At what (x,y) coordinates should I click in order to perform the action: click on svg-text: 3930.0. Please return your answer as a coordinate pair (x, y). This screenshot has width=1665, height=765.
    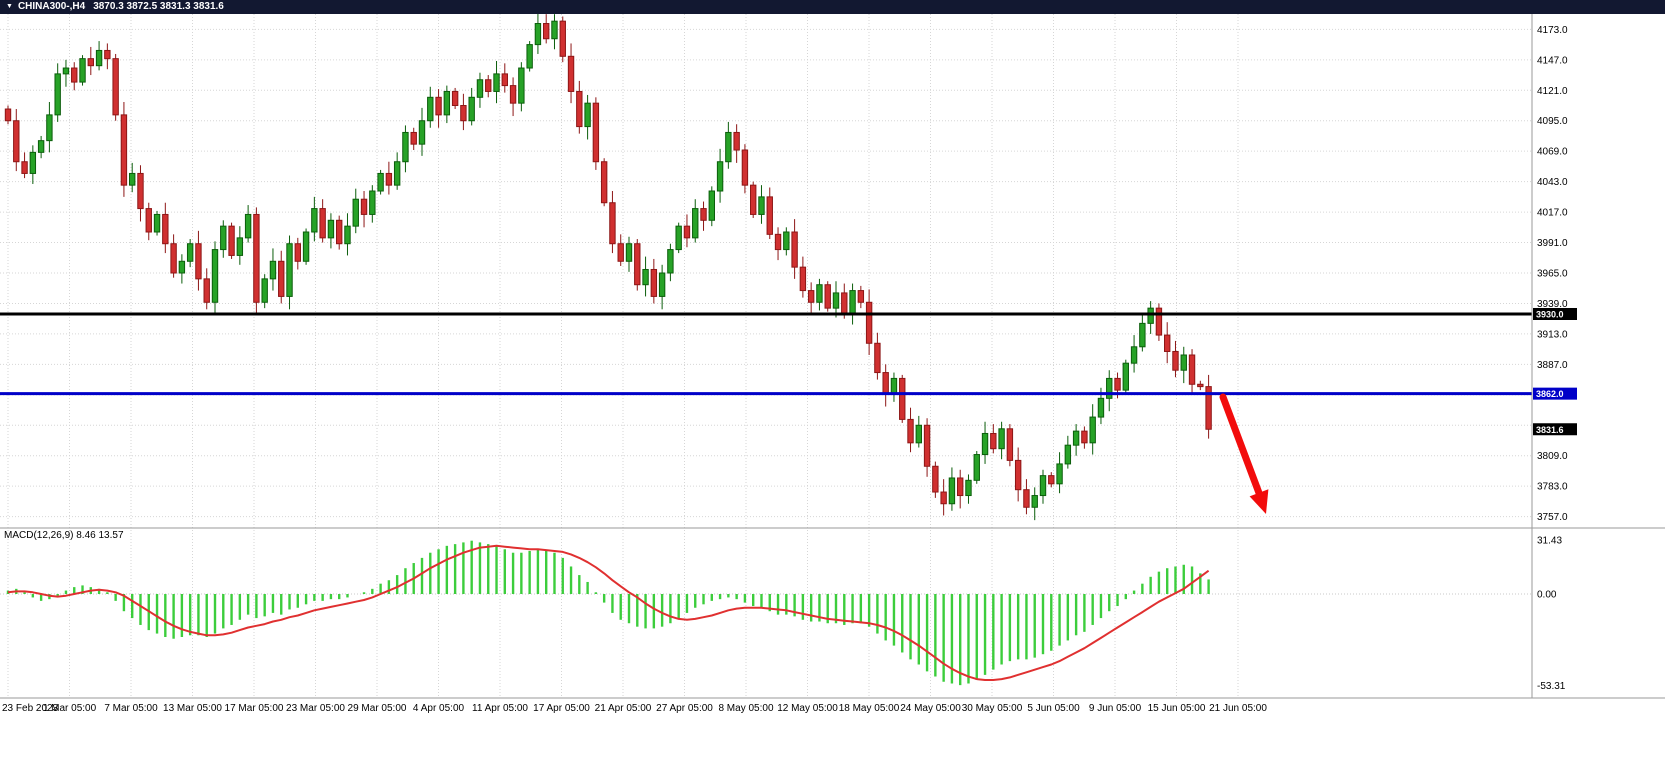
    Looking at the image, I should click on (1550, 314).